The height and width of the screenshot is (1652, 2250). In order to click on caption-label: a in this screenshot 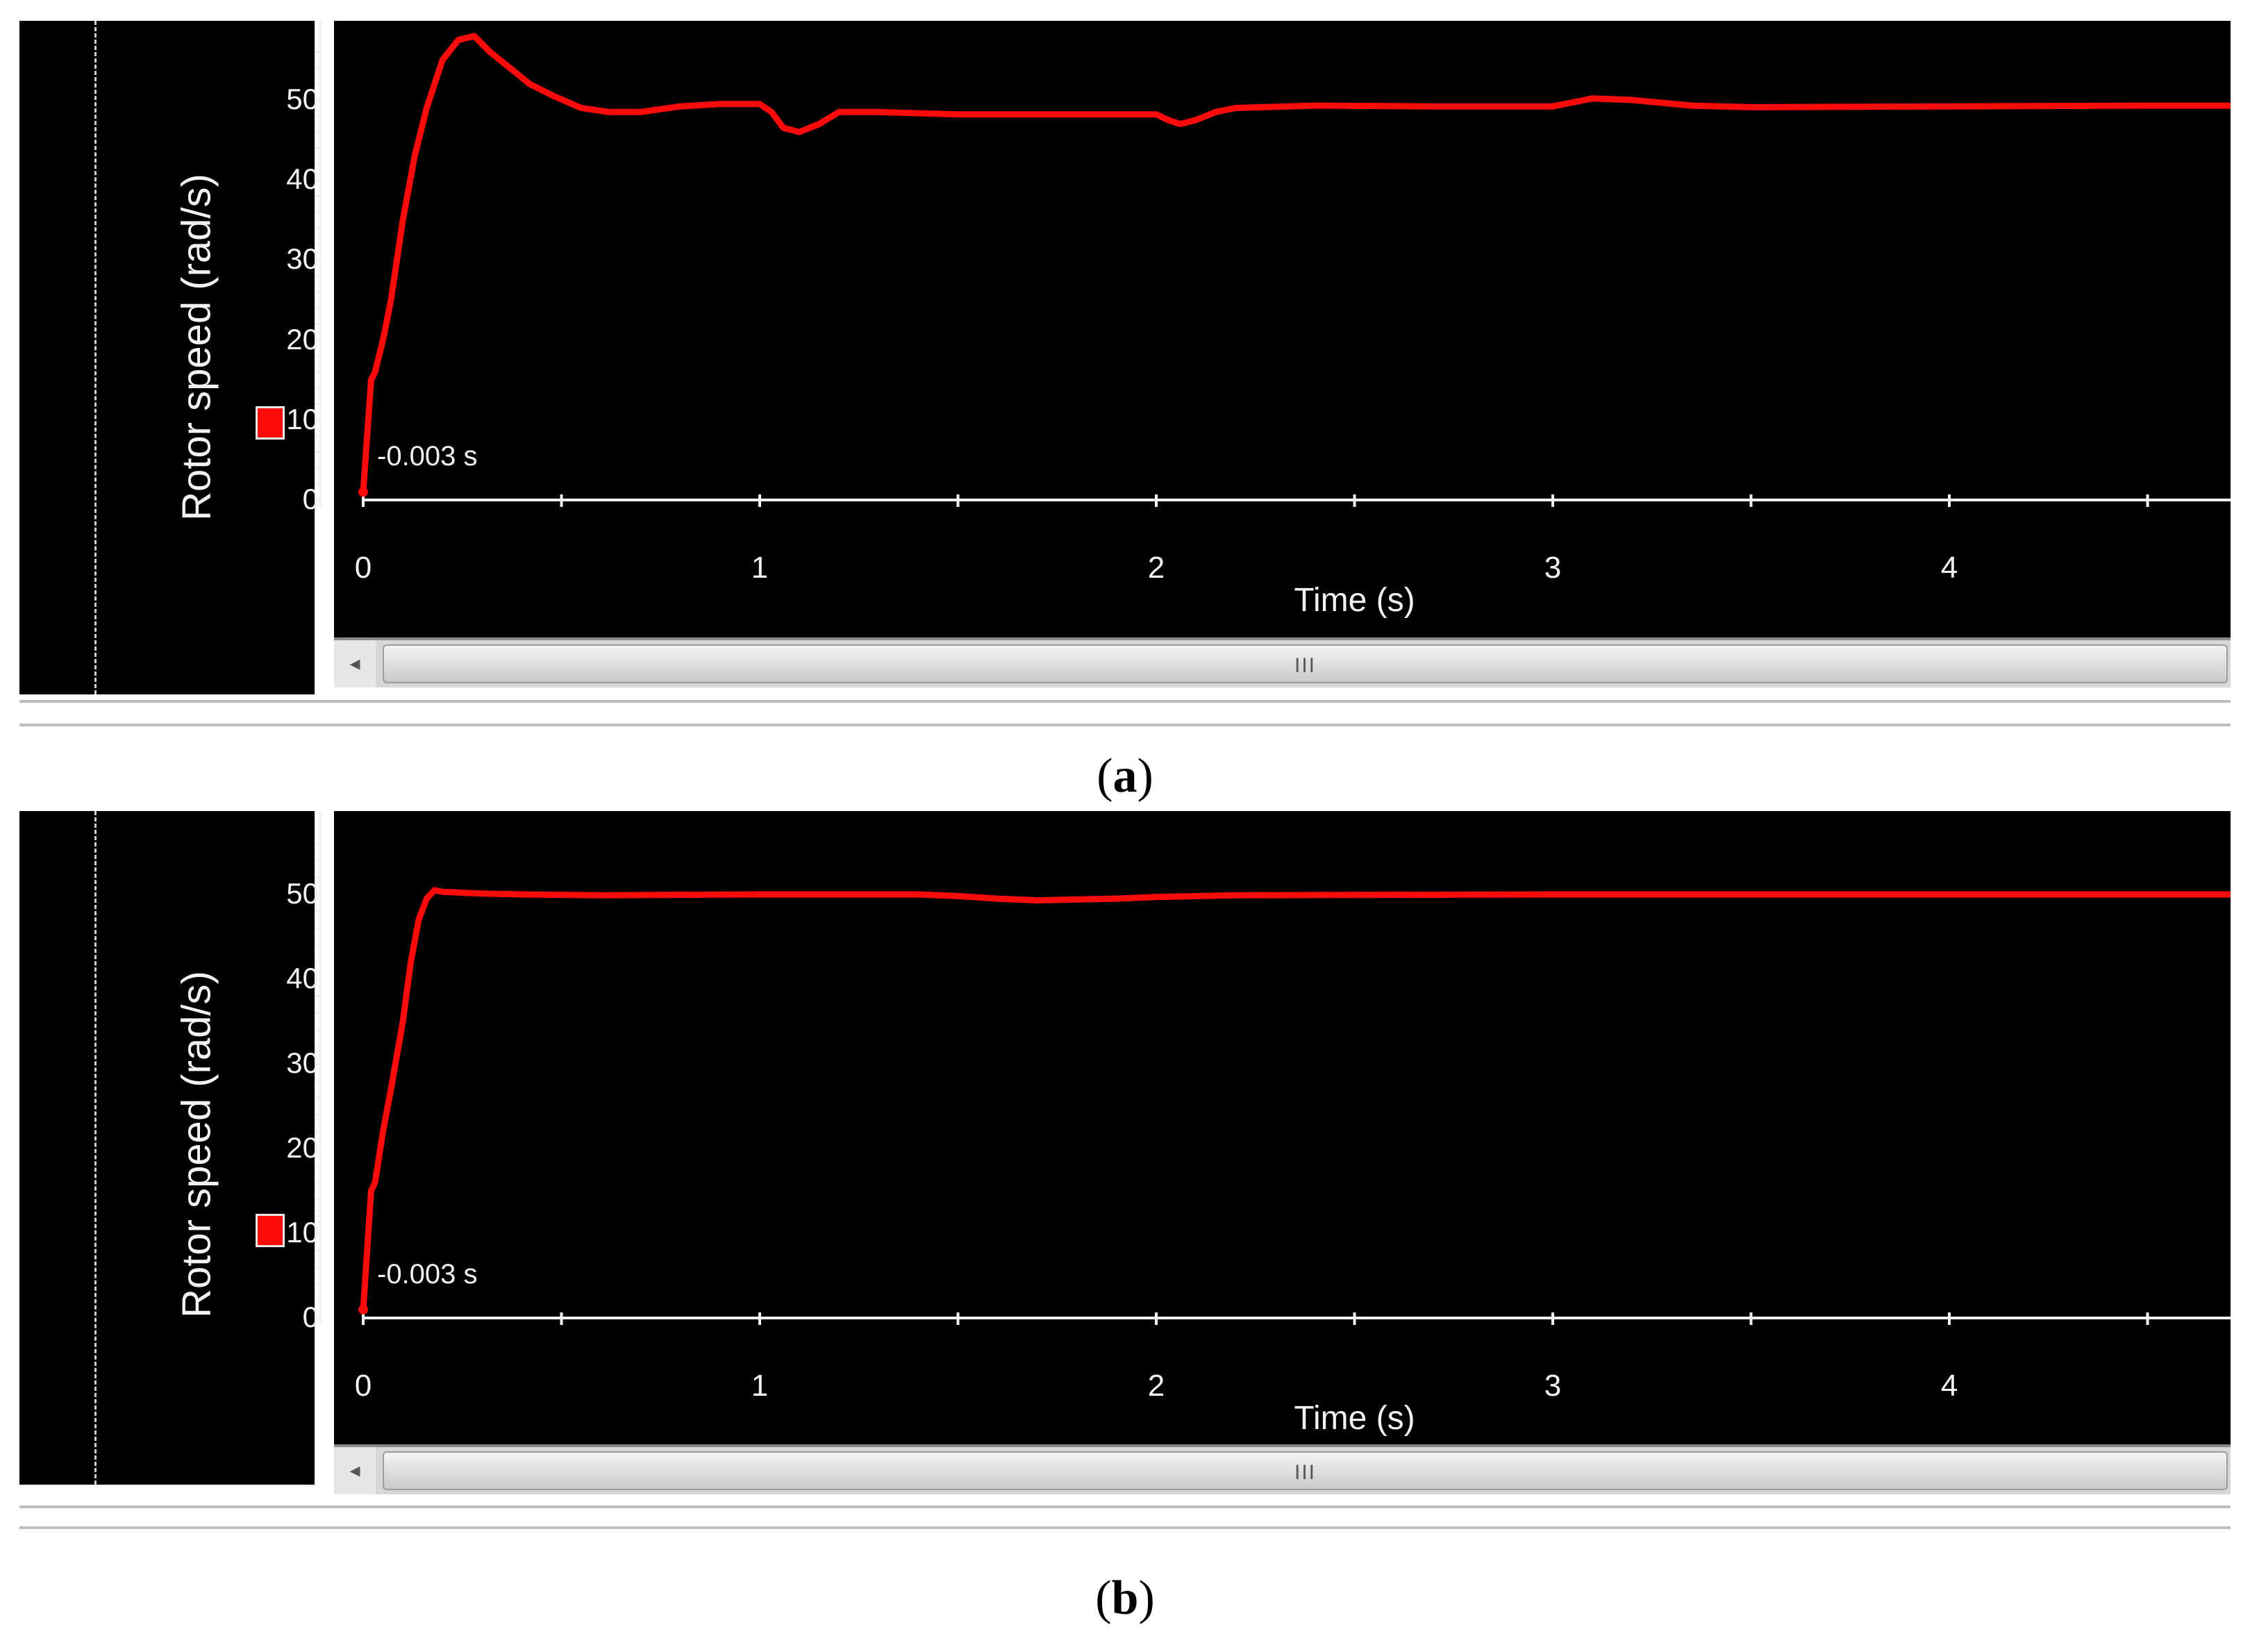, I will do `click(1125, 776)`.